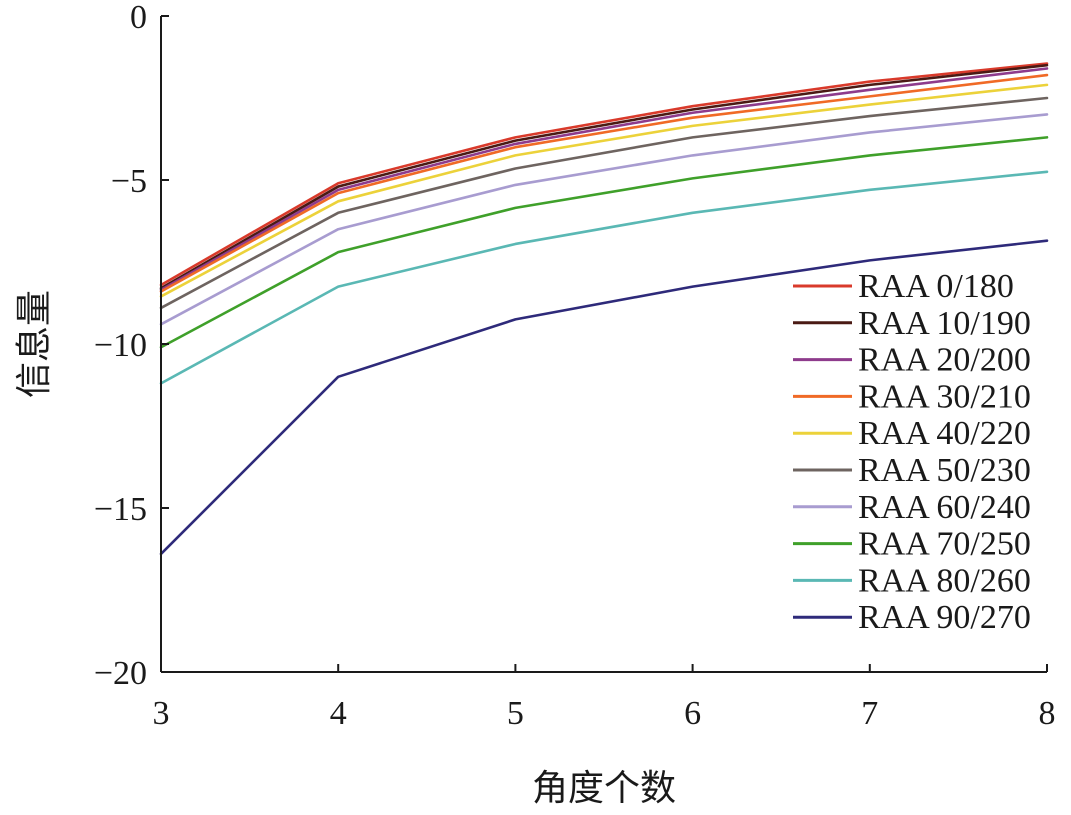 The image size is (1071, 815). What do you see at coordinates (34, 344) in the screenshot?
I see `y-axis-title: 信息量` at bounding box center [34, 344].